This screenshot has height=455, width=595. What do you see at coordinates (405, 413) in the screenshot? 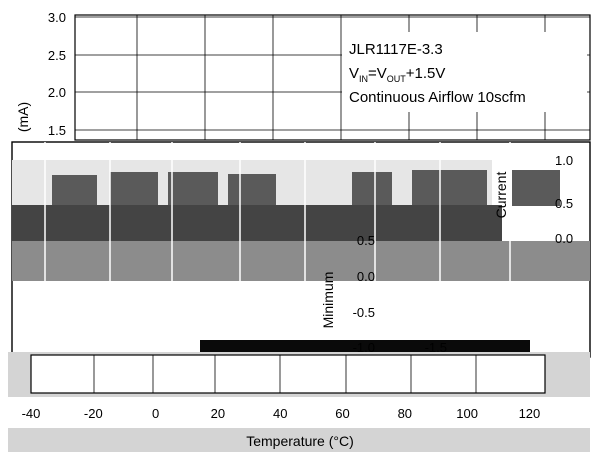
I see `x-tick-label: 80` at bounding box center [405, 413].